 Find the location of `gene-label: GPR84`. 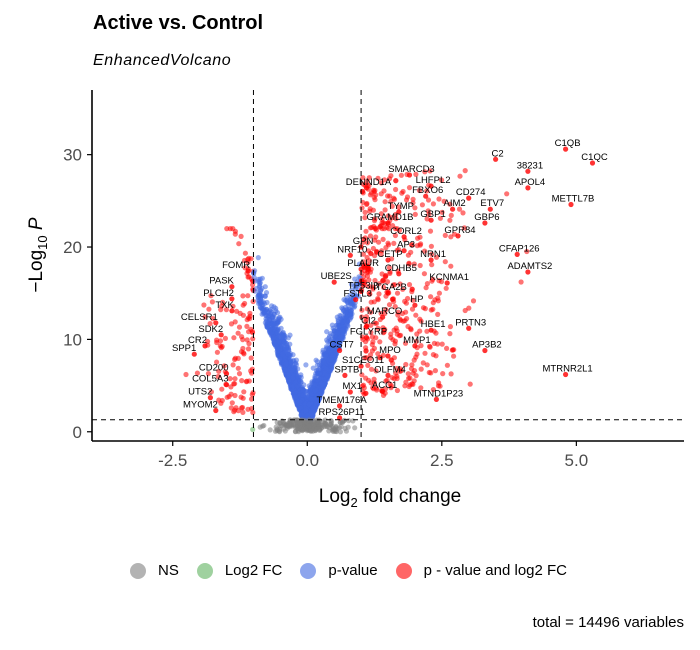

gene-label: GPR84 is located at coordinates (459, 230).